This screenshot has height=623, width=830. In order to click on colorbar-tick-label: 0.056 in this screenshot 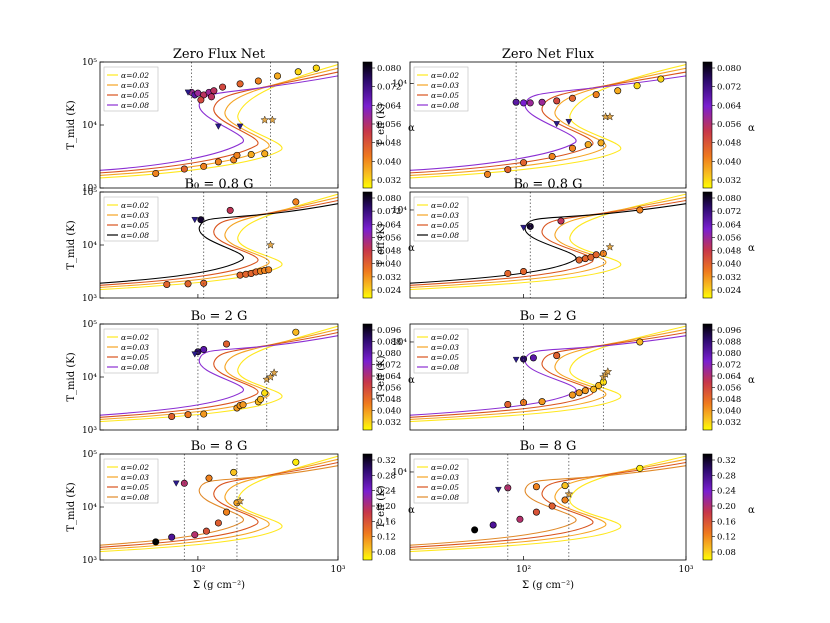, I will do `click(729, 125)`.